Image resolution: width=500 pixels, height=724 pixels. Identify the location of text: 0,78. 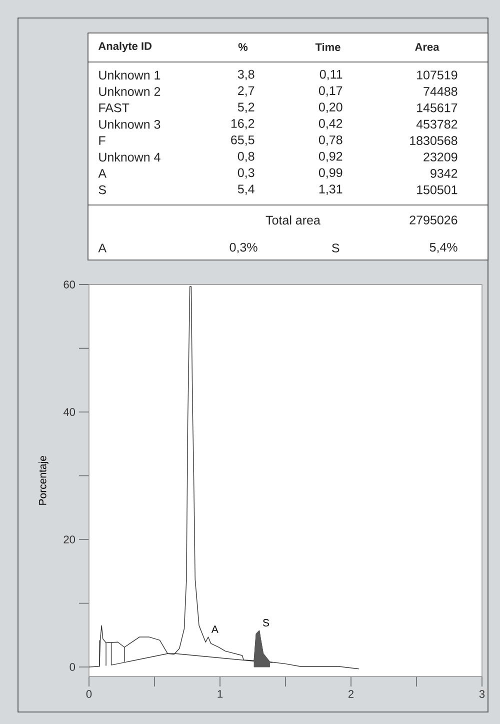
(330, 140).